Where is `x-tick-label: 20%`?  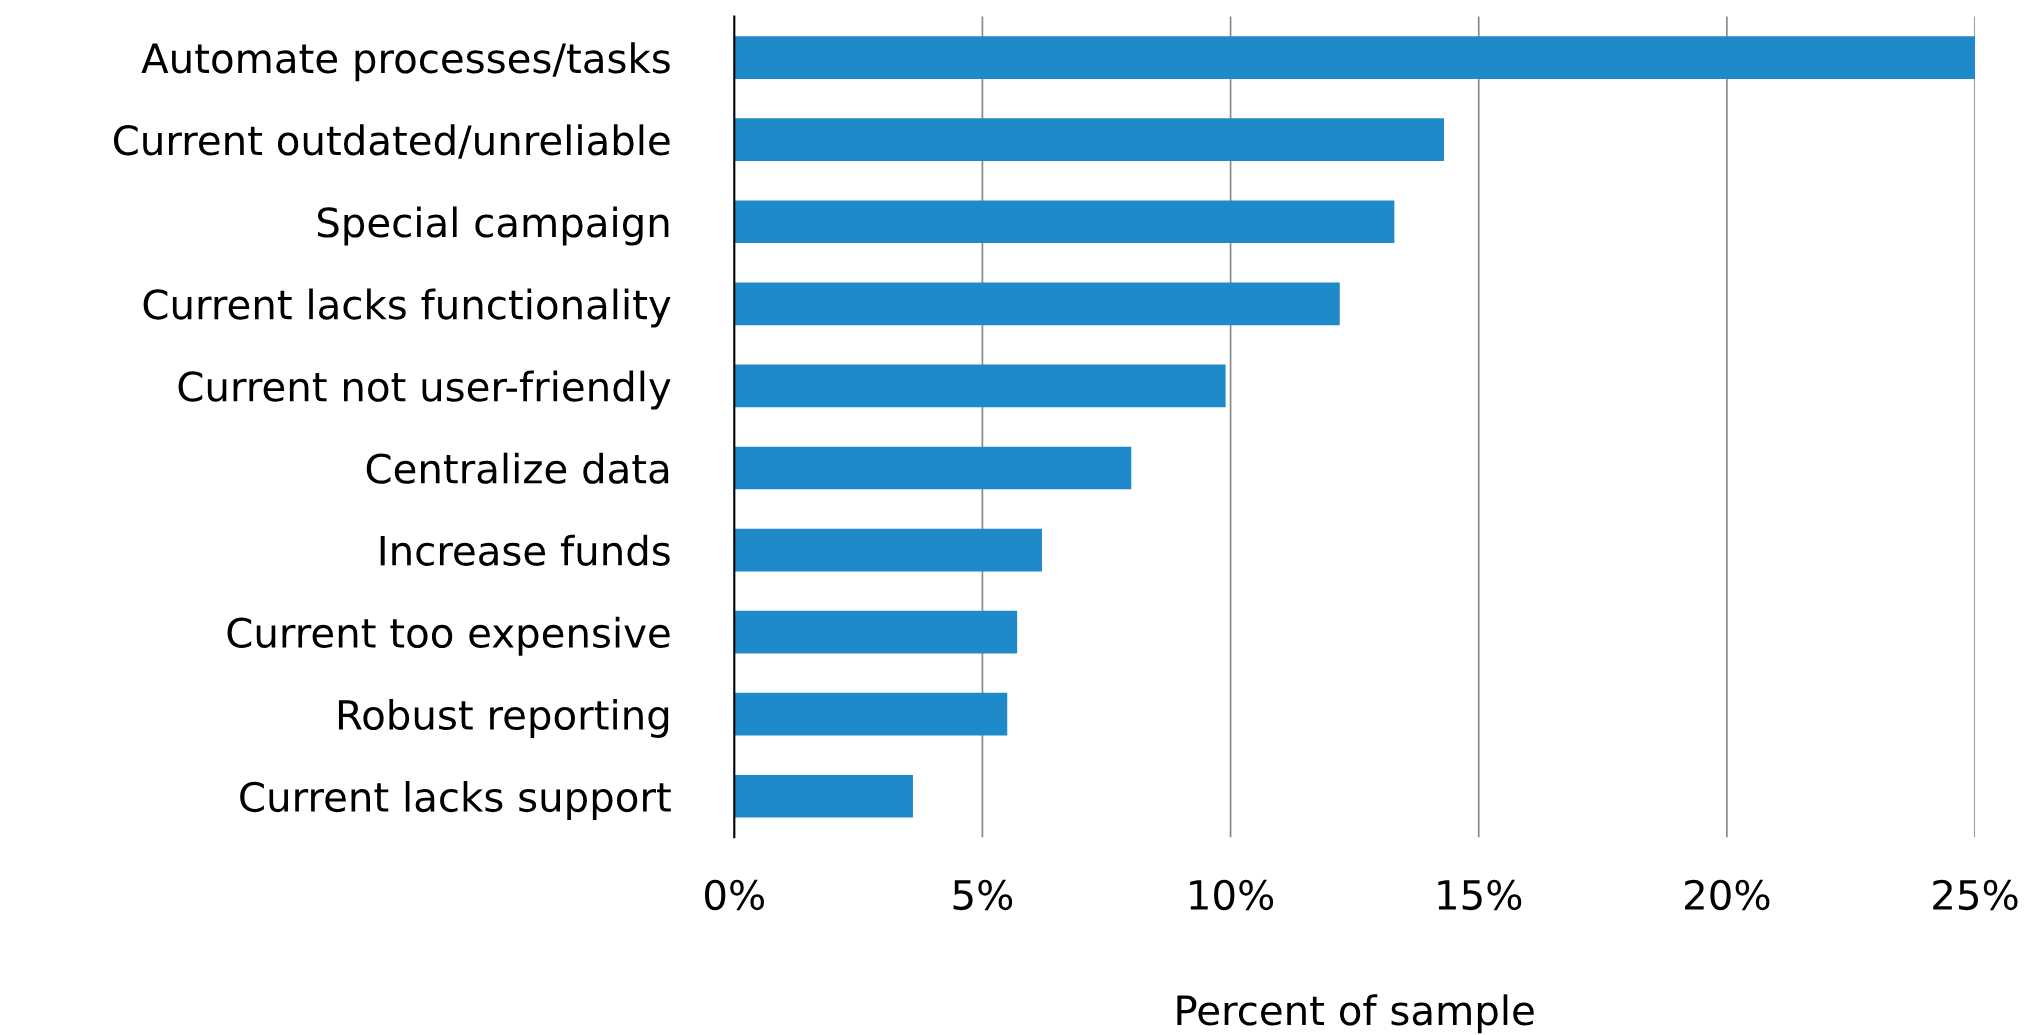 x-tick-label: 20% is located at coordinates (1727, 895).